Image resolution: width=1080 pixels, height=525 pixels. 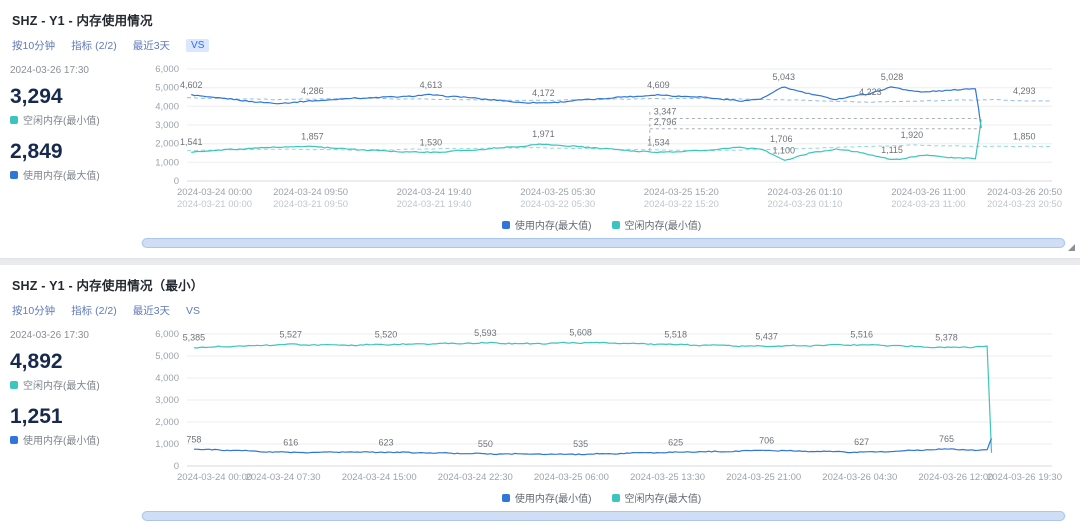 I want to click on legend-item: 空闲内存(最小值), so click(x=656, y=224).